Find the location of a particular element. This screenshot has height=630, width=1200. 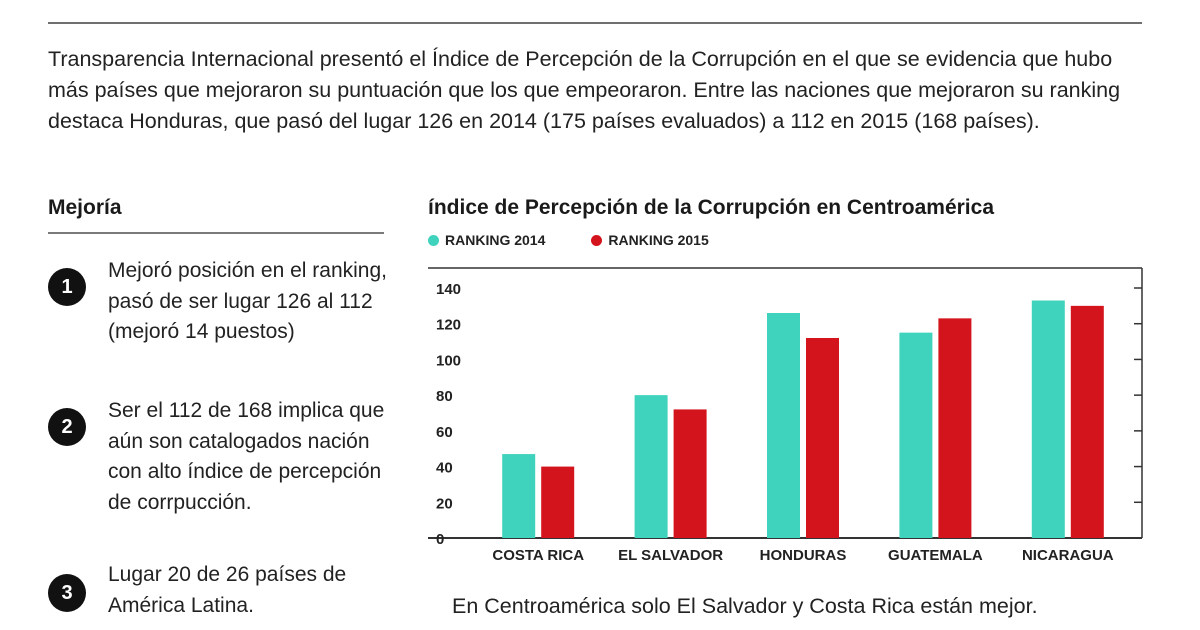

y-tick-label: 20 is located at coordinates (444, 503).